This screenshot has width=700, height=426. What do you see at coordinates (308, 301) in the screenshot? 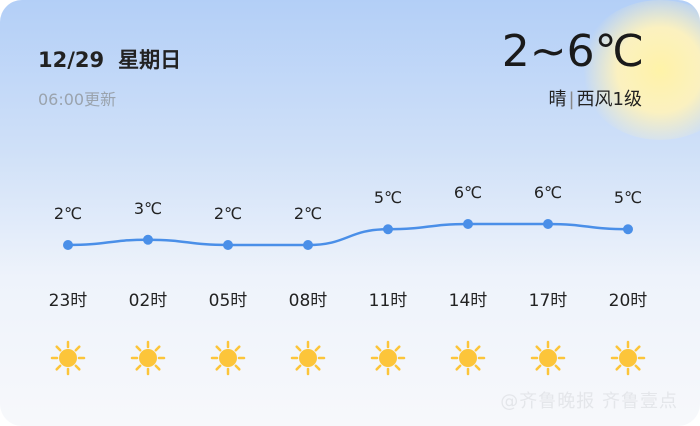
I see `hour-label: 08时` at bounding box center [308, 301].